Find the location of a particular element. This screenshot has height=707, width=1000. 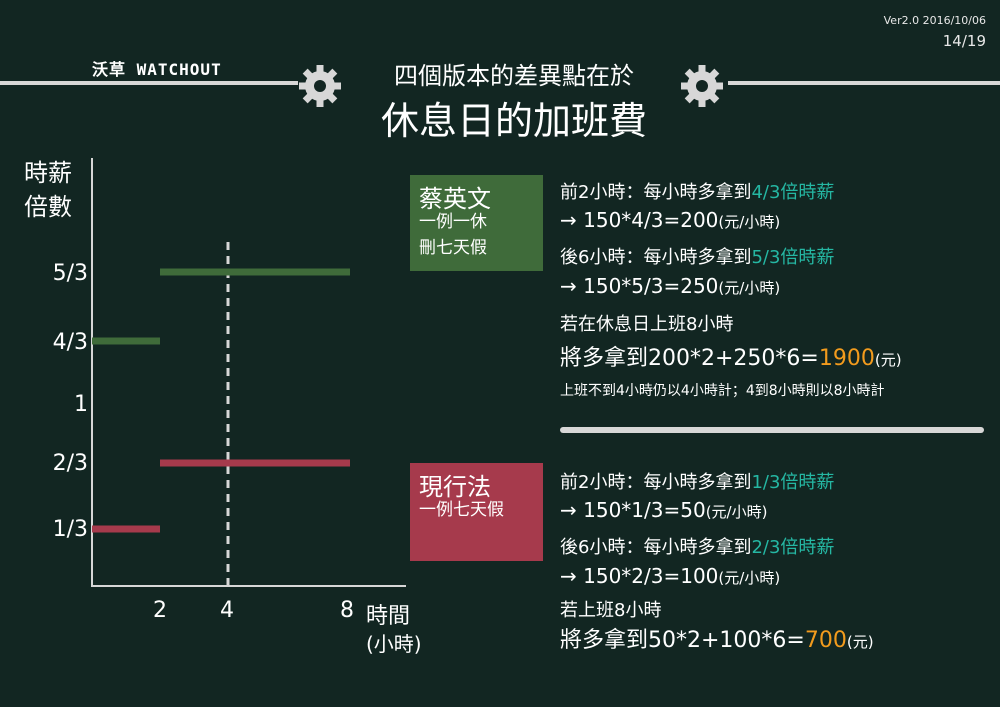

tsai-line-6-text: 將多拿到200*2+250*6= is located at coordinates (689, 358).